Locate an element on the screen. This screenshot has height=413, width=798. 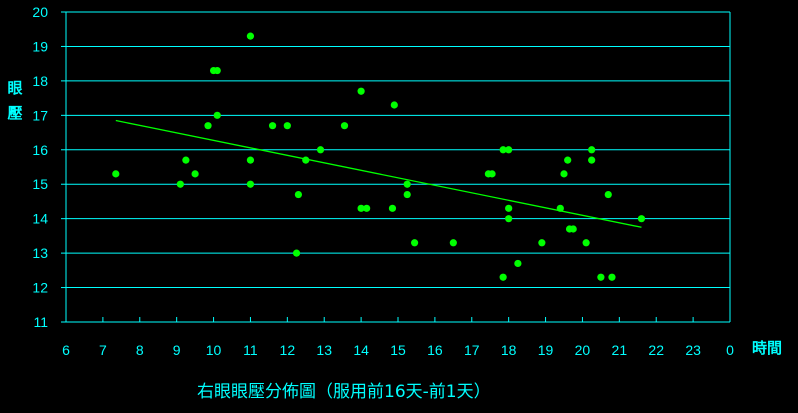
x-tick-label: 16 is located at coordinates (435, 350).